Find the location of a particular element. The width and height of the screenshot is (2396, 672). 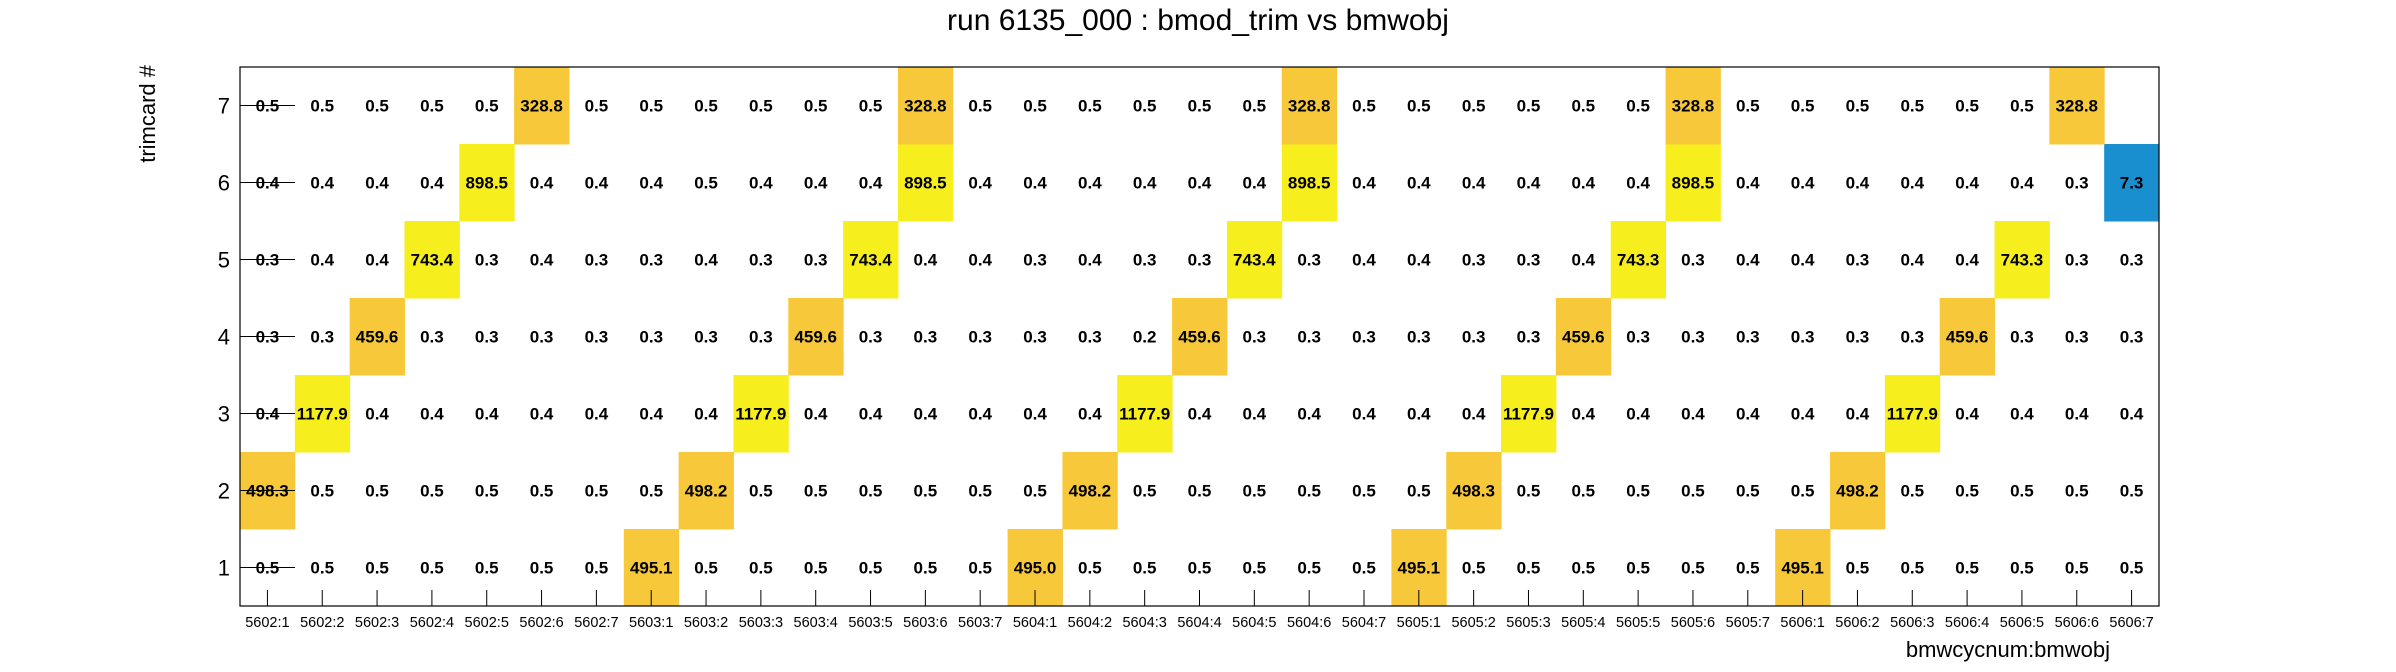

x-tick-label: 5604:4 is located at coordinates (1199, 623).